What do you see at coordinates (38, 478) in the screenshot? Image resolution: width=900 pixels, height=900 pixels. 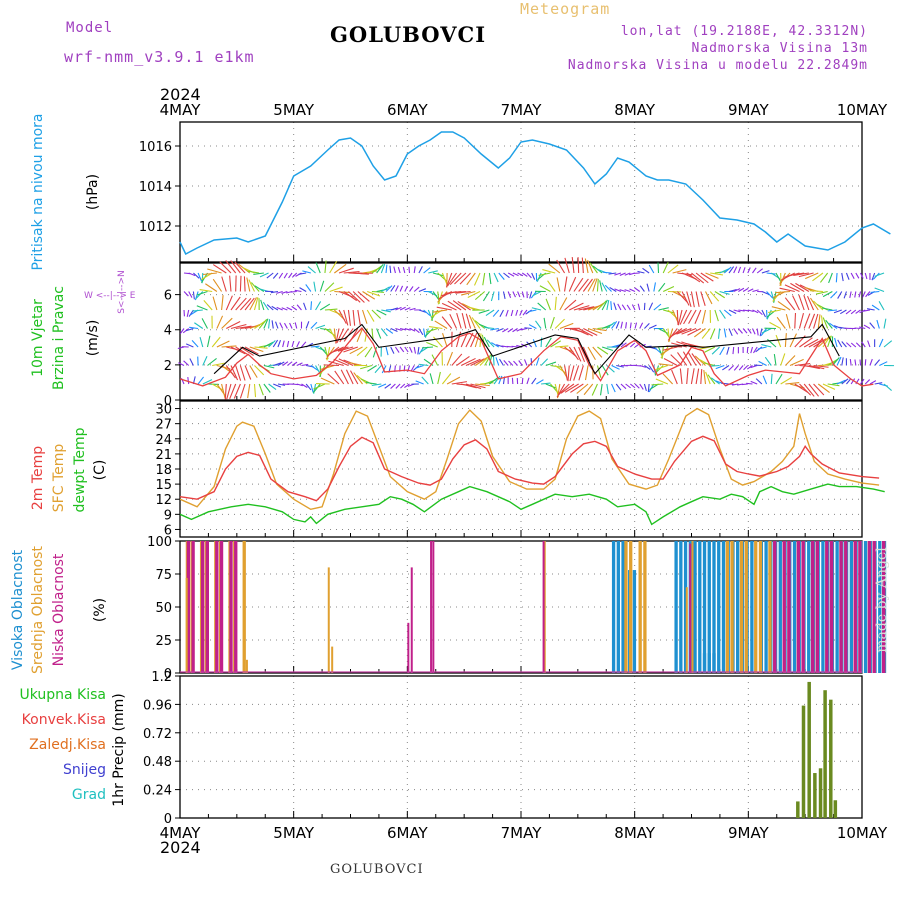 I see `temp-axis-2m: 2m Temp` at bounding box center [38, 478].